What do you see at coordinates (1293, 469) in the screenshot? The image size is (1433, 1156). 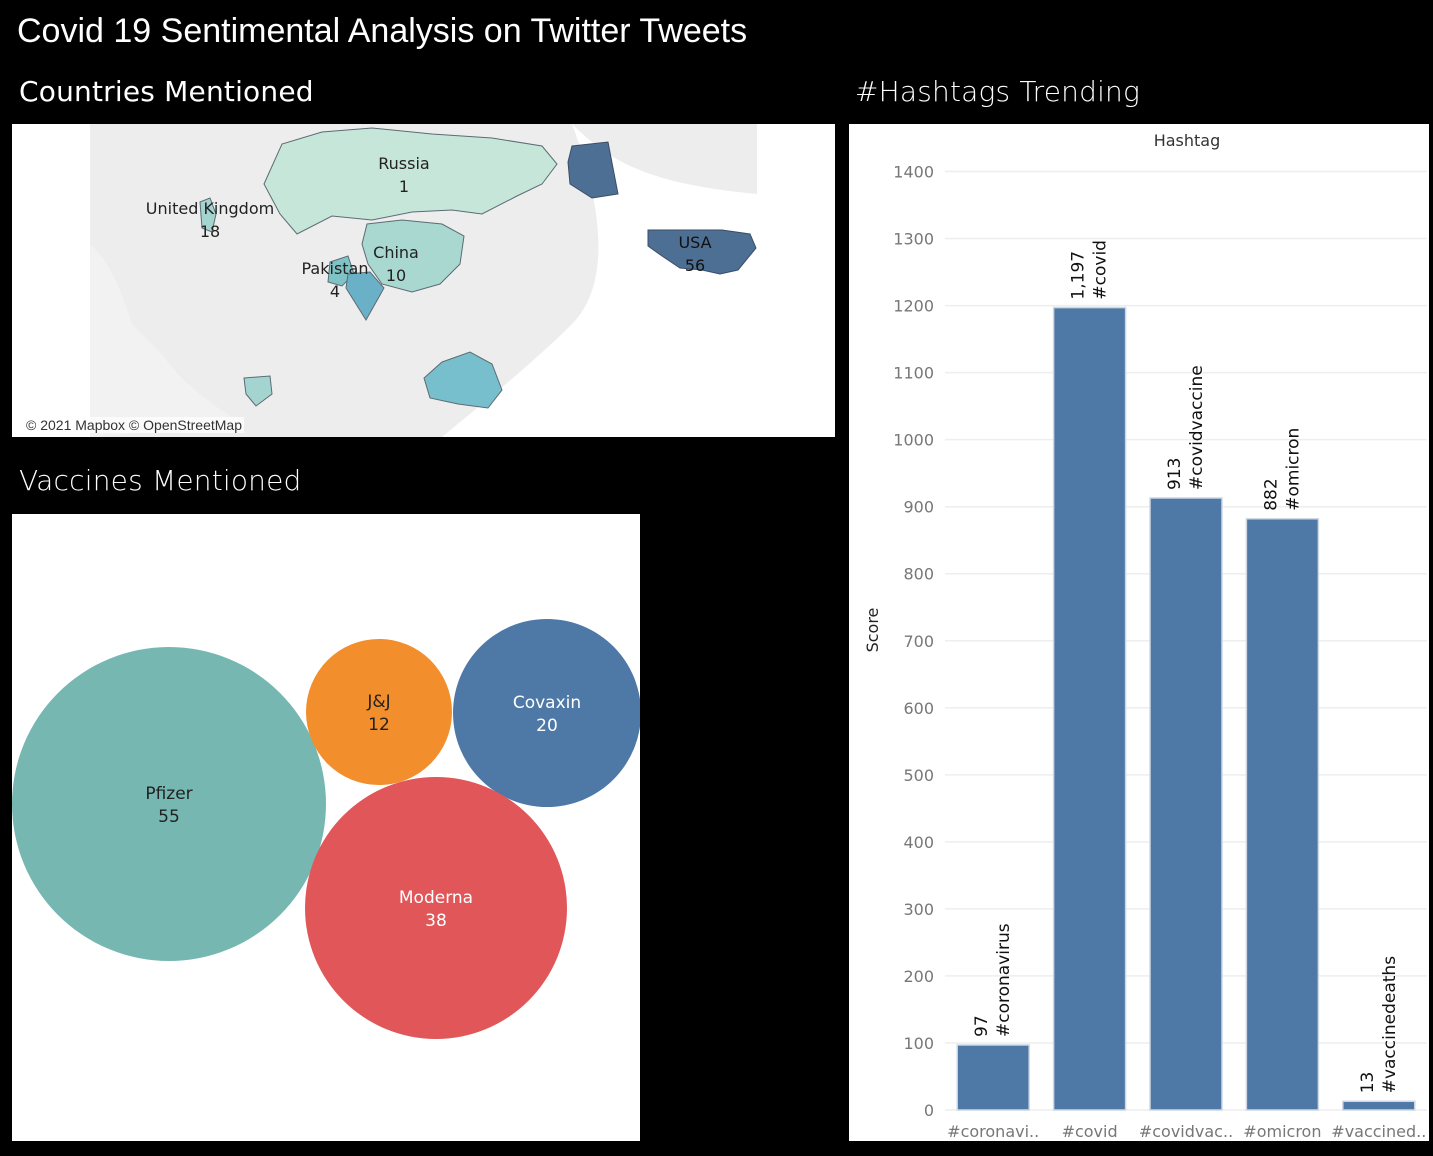 I see `bar-category-label: #omicron` at bounding box center [1293, 469].